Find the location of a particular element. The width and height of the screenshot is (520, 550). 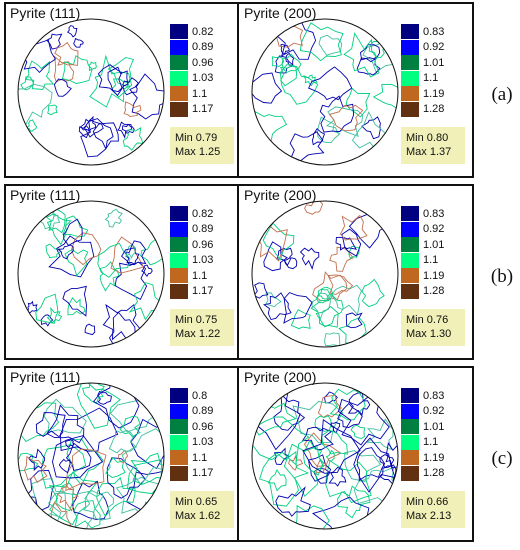

legend: 0.82 0.89 0.96 1.03 1.1 1.17 is located at coordinates (191, 252).